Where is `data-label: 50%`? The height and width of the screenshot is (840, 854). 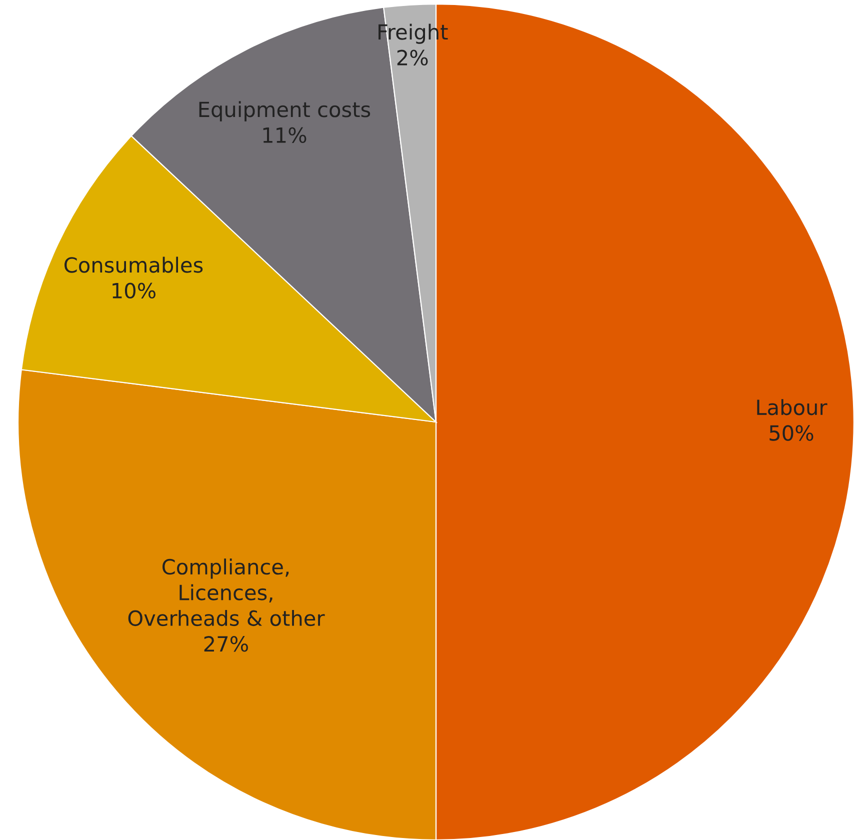
data-label: 50% is located at coordinates (792, 433).